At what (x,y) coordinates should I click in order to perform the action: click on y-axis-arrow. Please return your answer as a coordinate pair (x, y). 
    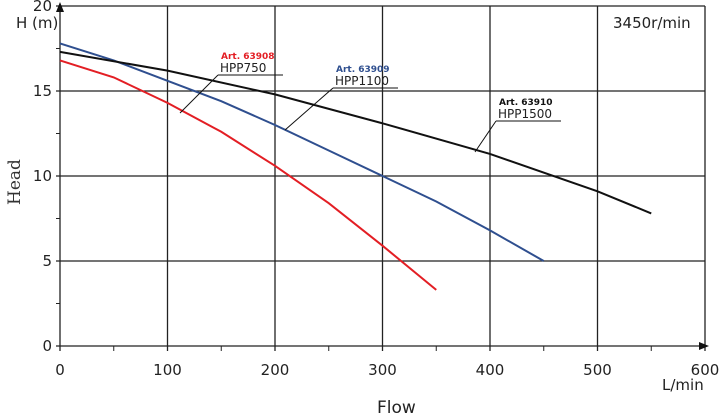
    Looking at the image, I should click on (60, 7).